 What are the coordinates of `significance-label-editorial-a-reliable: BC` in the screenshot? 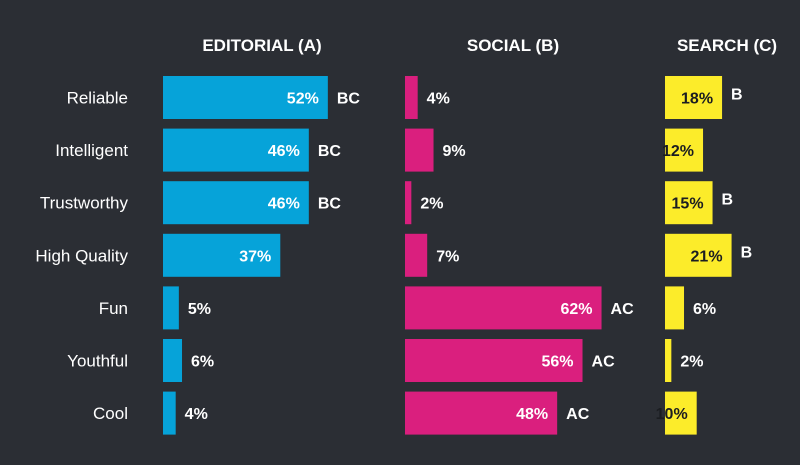 It's located at (349, 99).